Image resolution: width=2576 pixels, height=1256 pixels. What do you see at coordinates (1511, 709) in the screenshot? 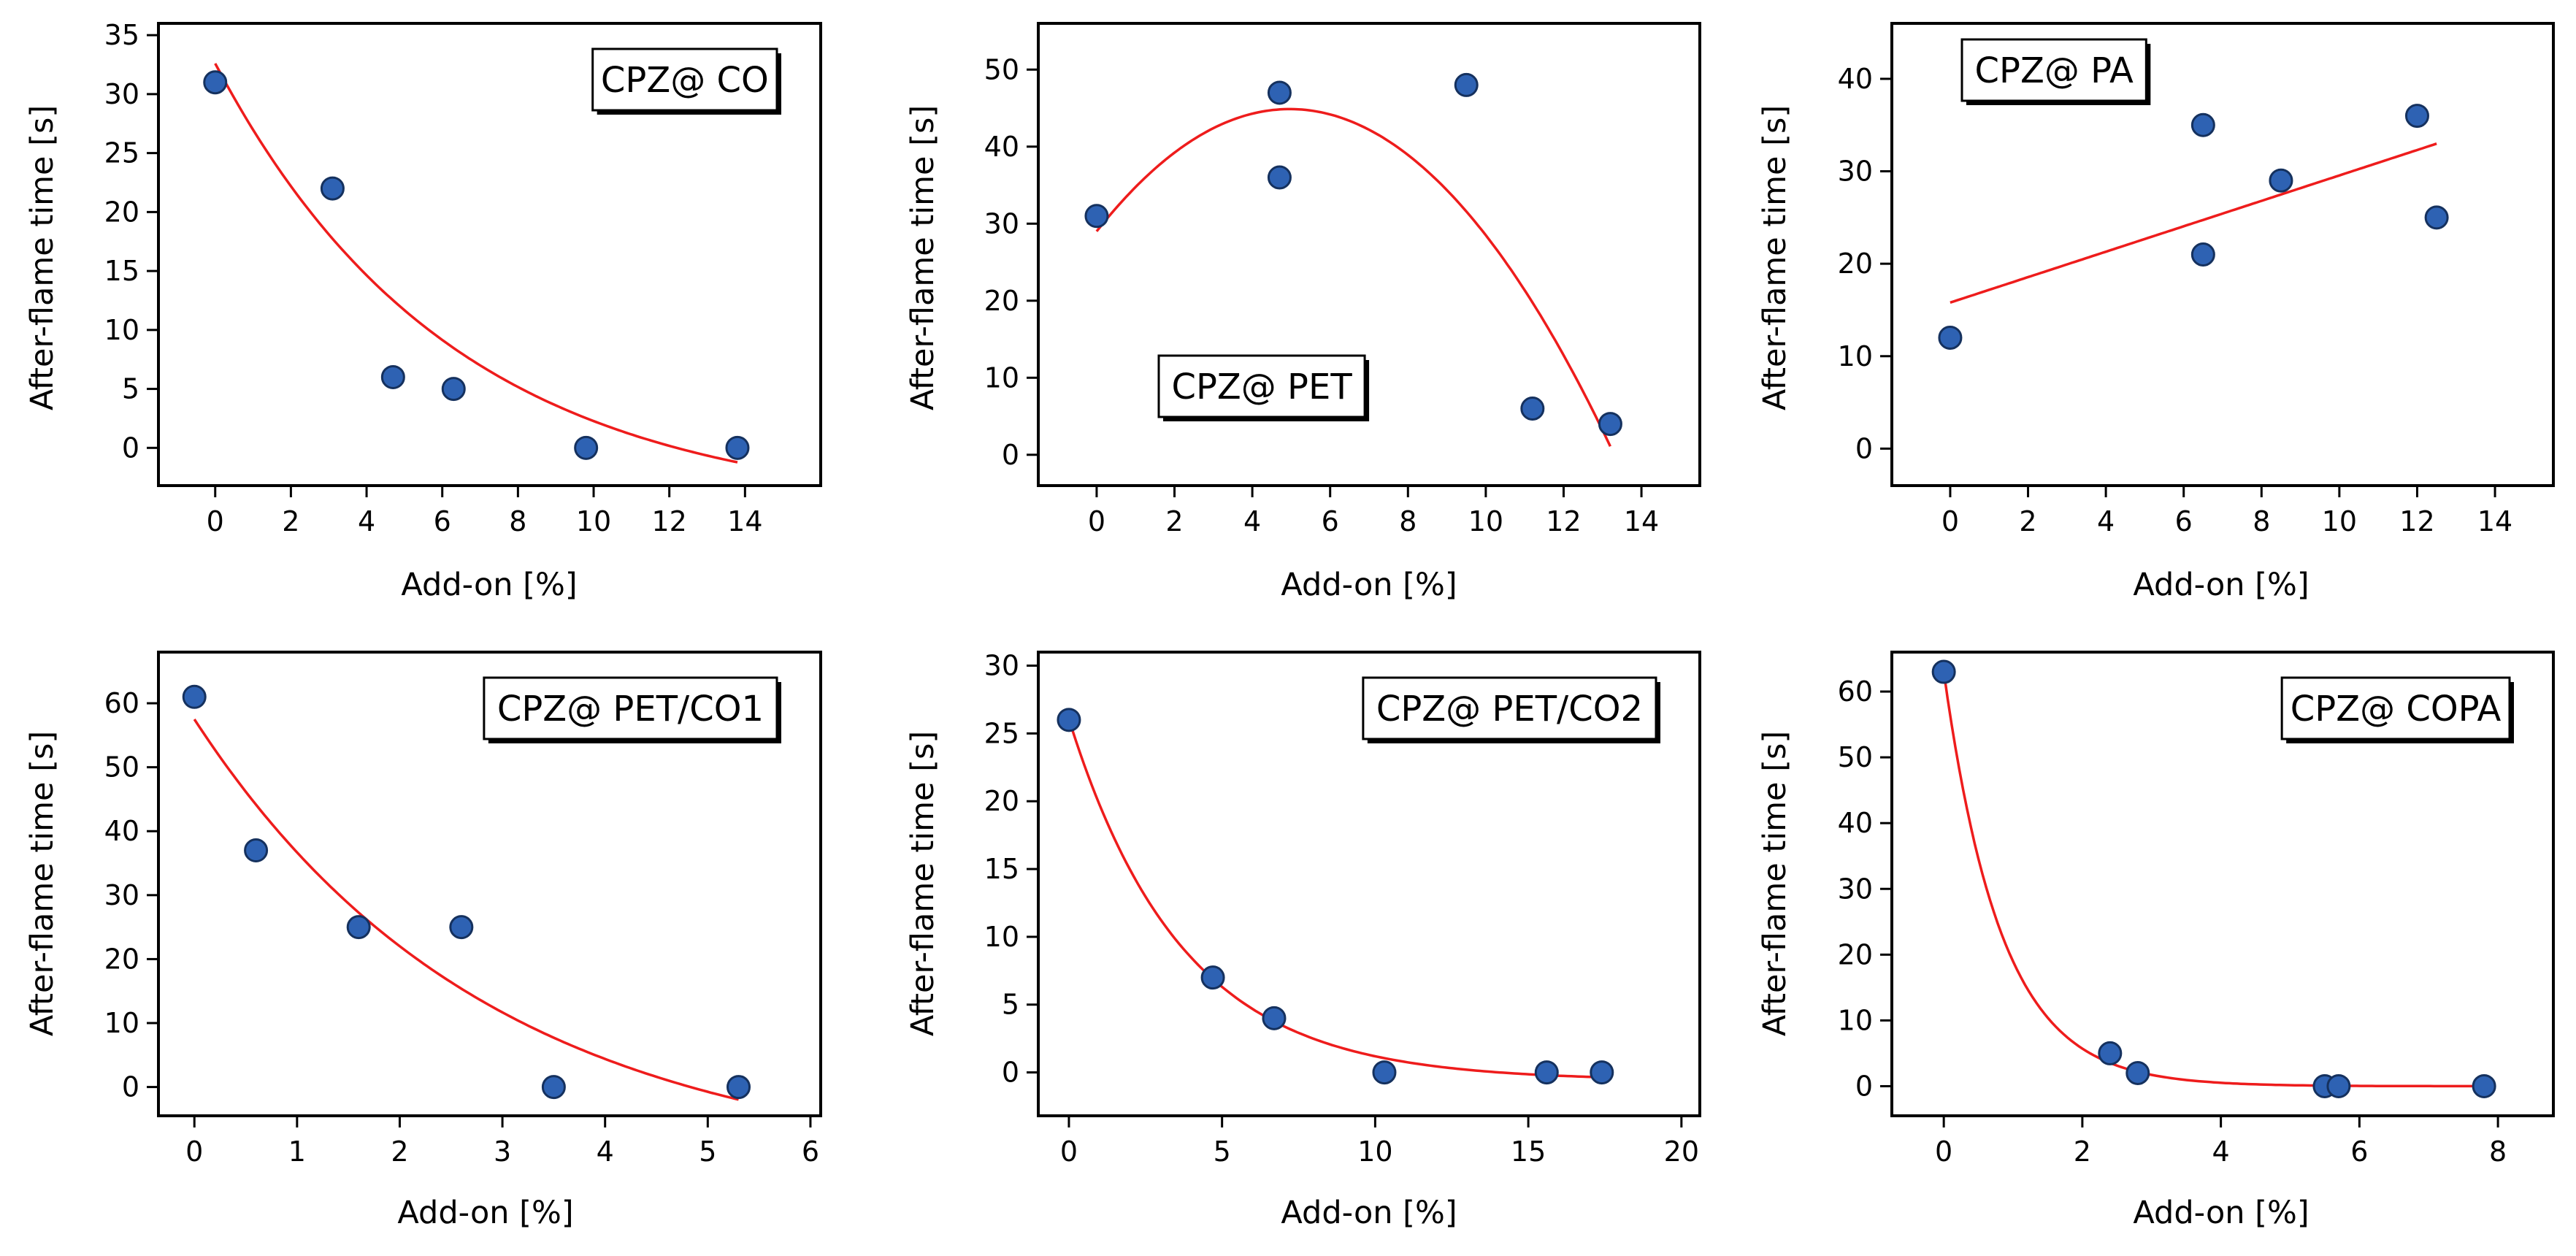
I see `panel-label-pet-co2: CPZ@ PET/CO2` at bounding box center [1511, 709].